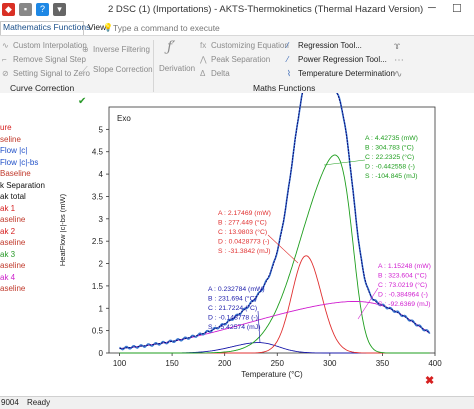 This screenshot has width=474, height=409. Describe the element at coordinates (244, 213) in the screenshot. I see `annotation-text: A : 2.17469 (mW)` at that location.